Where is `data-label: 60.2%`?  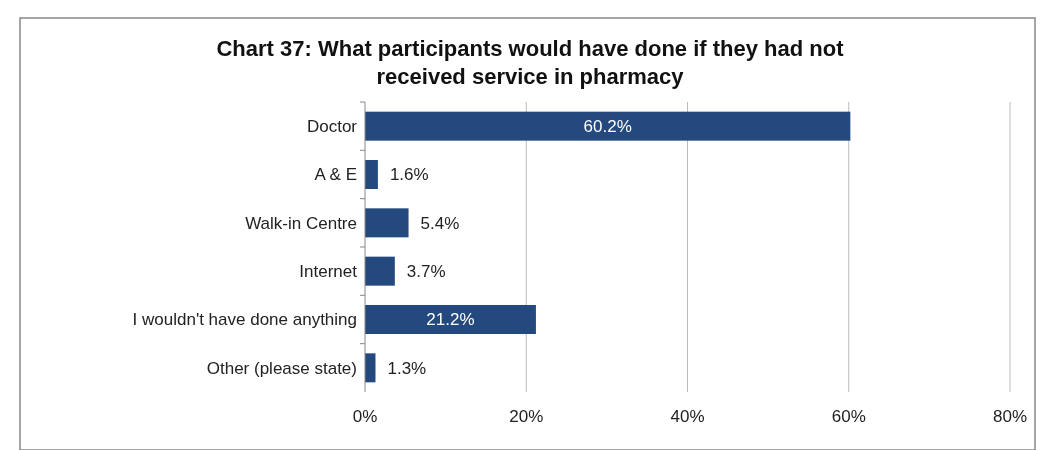 data-label: 60.2% is located at coordinates (607, 127).